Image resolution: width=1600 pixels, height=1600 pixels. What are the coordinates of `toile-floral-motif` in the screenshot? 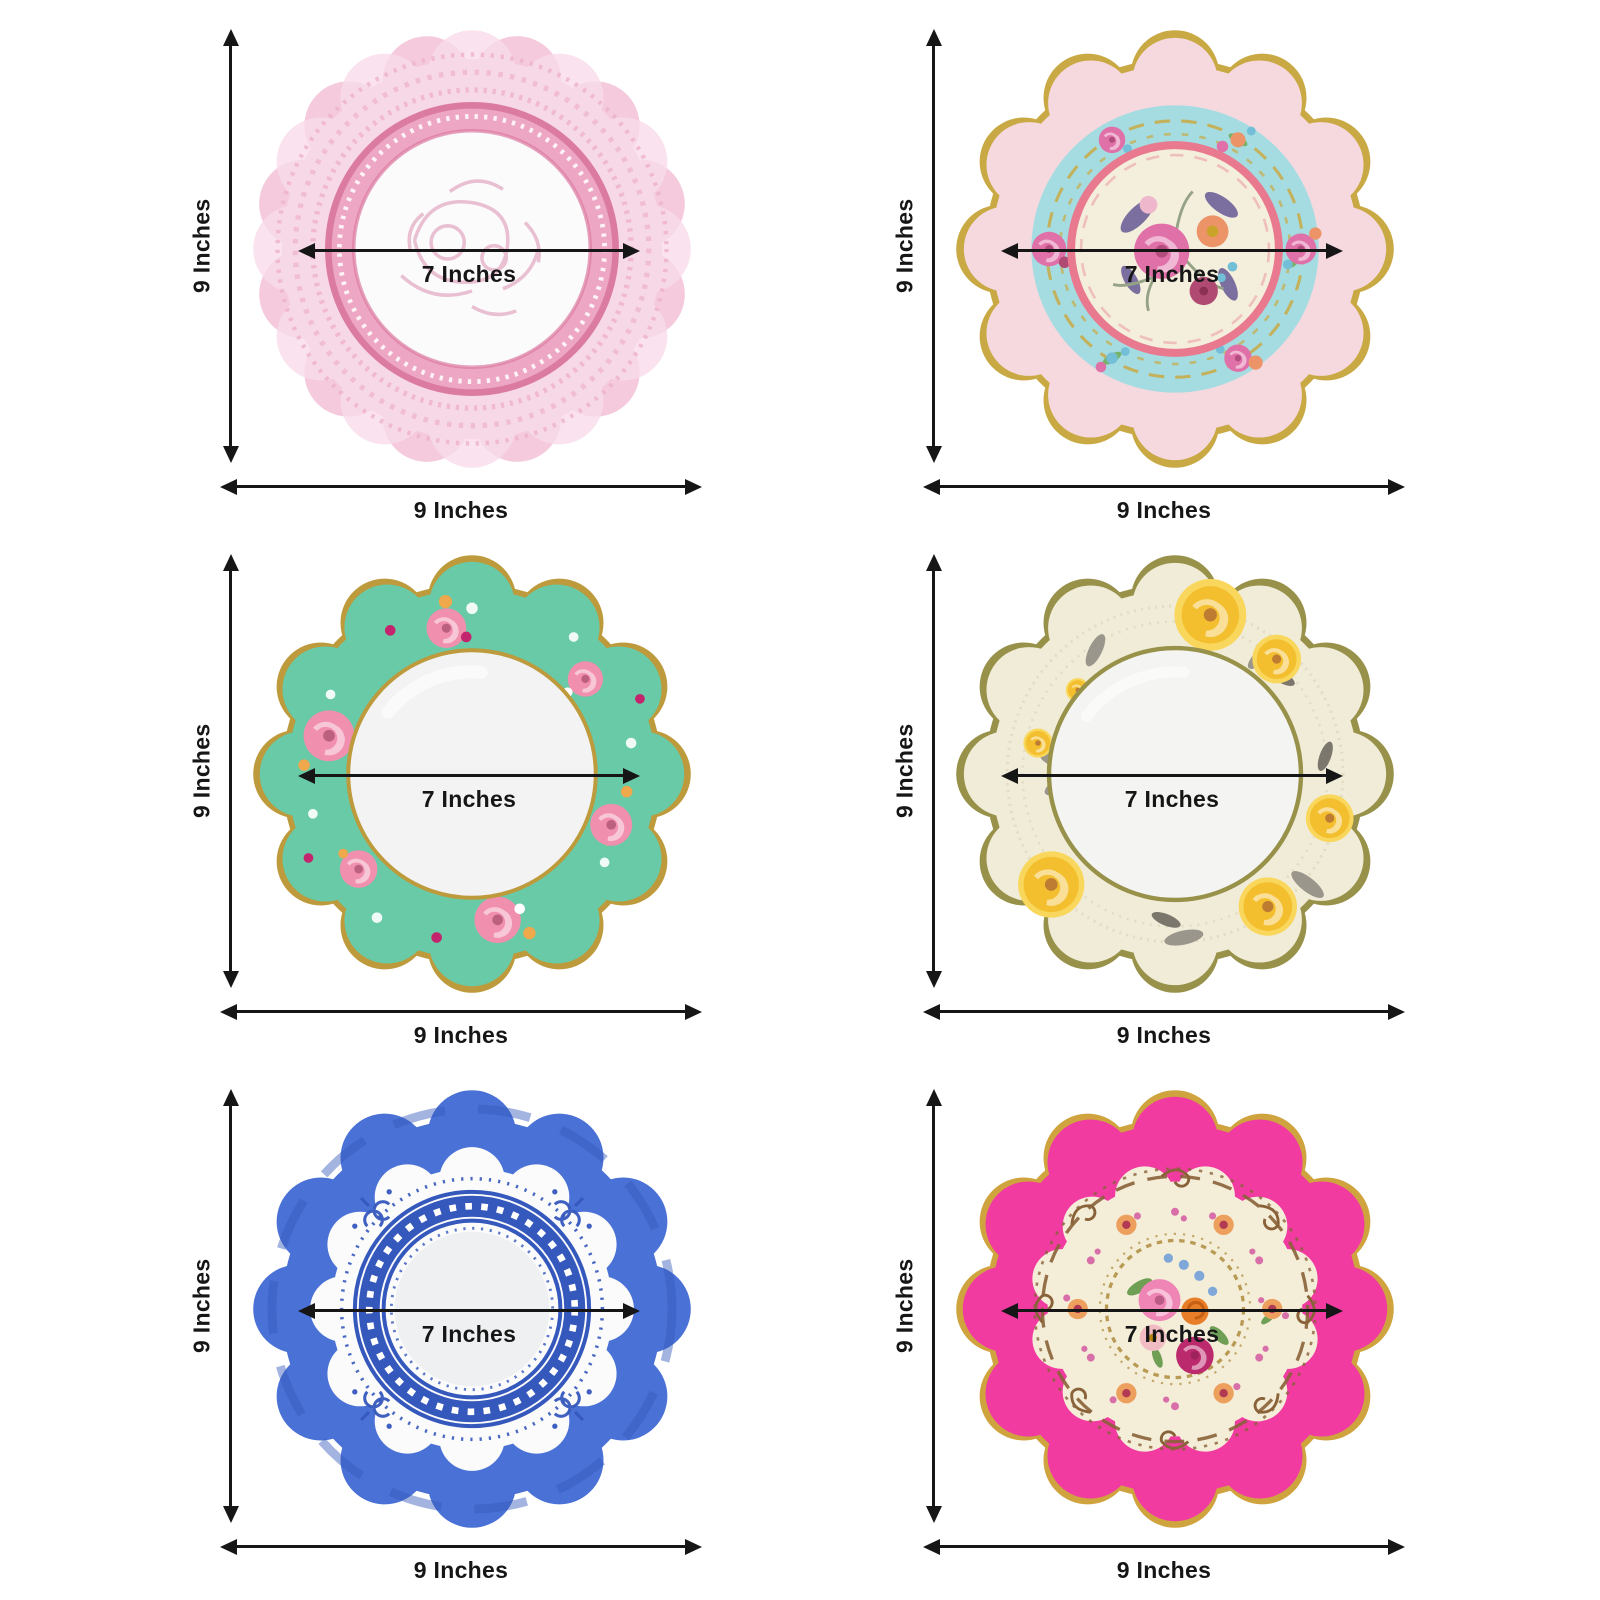 It's located at (470, 248).